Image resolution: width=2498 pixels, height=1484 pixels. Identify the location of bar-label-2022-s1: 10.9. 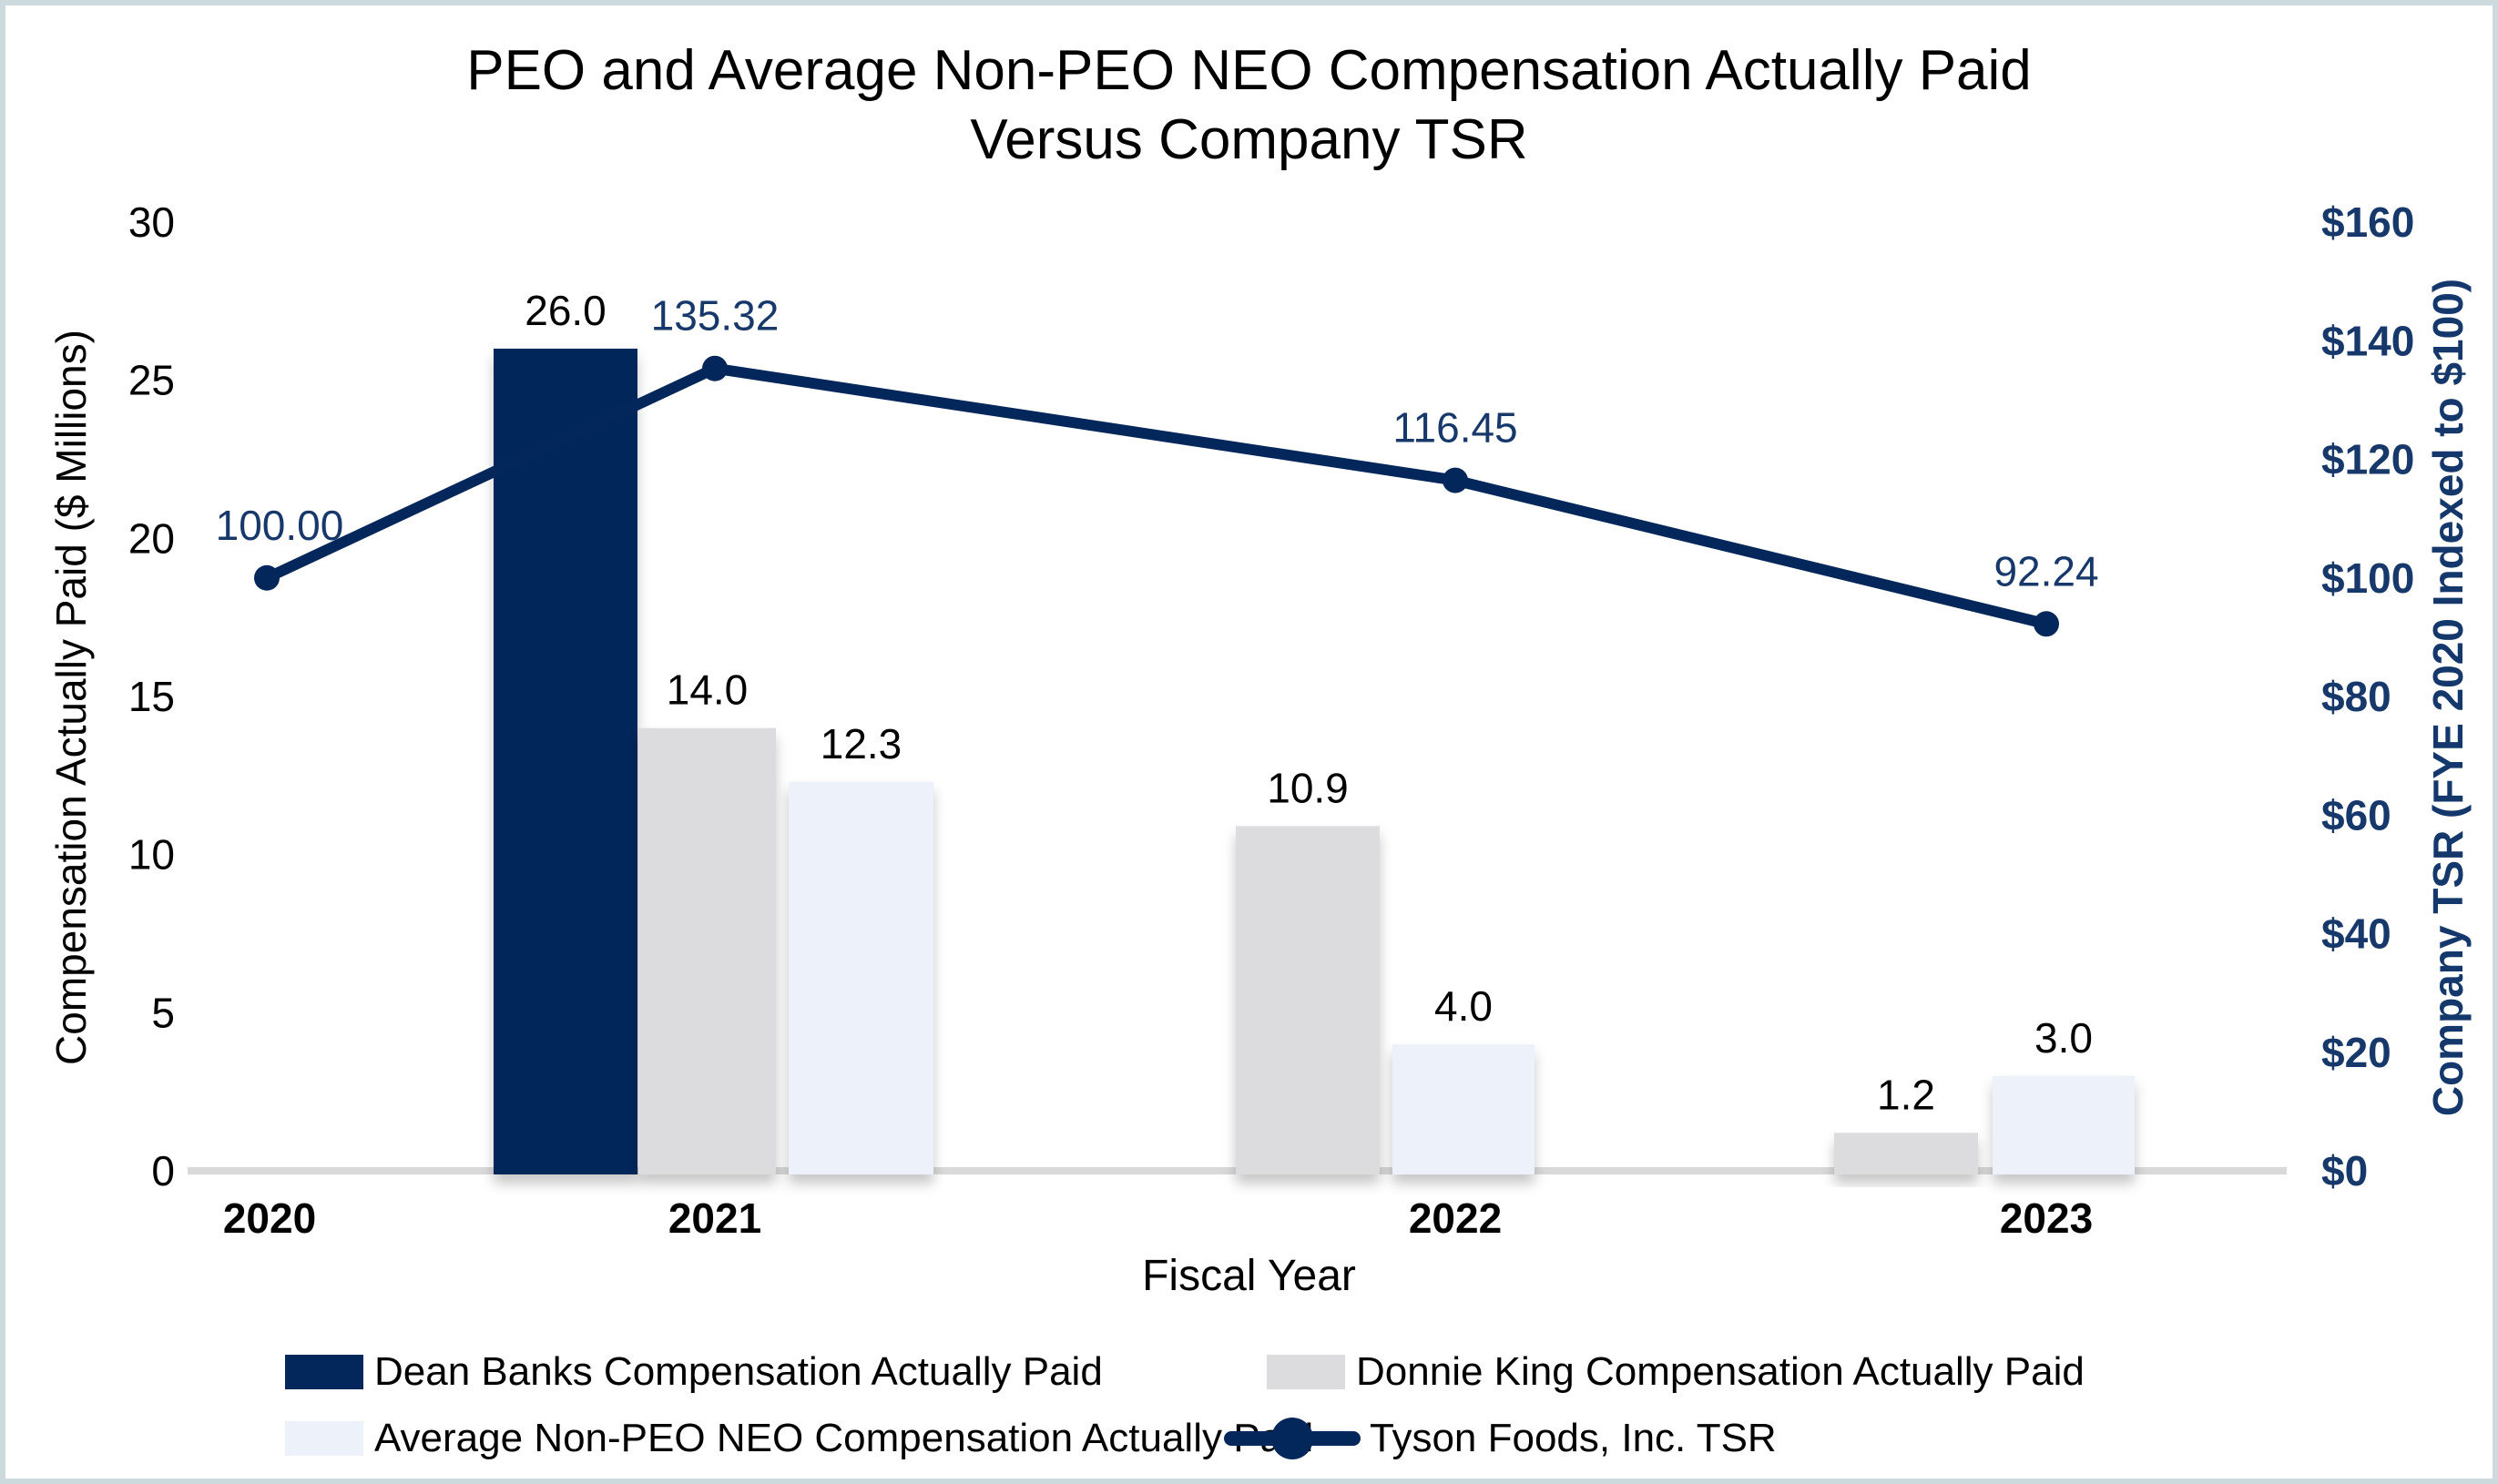
(1308, 787).